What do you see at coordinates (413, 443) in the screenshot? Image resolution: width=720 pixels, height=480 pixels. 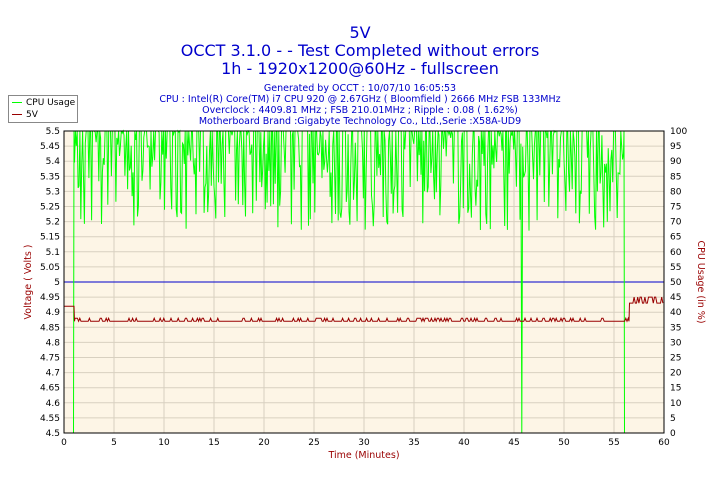 I see `x-tick-label: 35` at bounding box center [413, 443].